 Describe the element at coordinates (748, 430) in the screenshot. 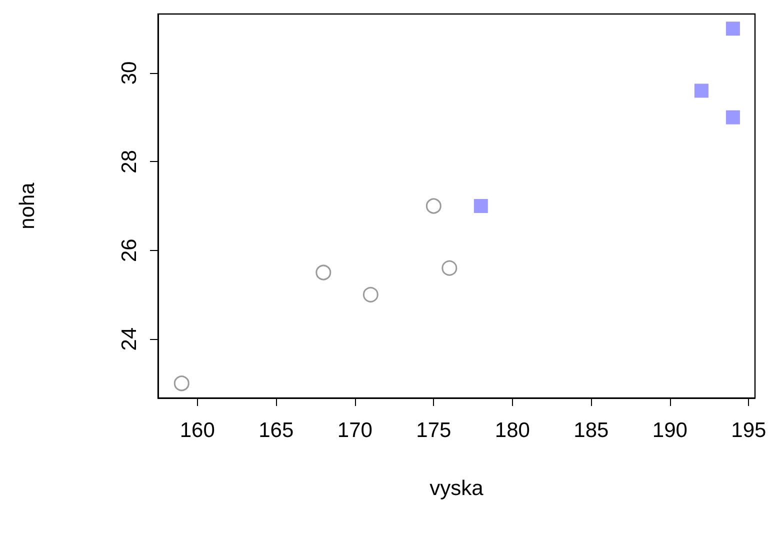

I see `x-tick-label: 195` at that location.